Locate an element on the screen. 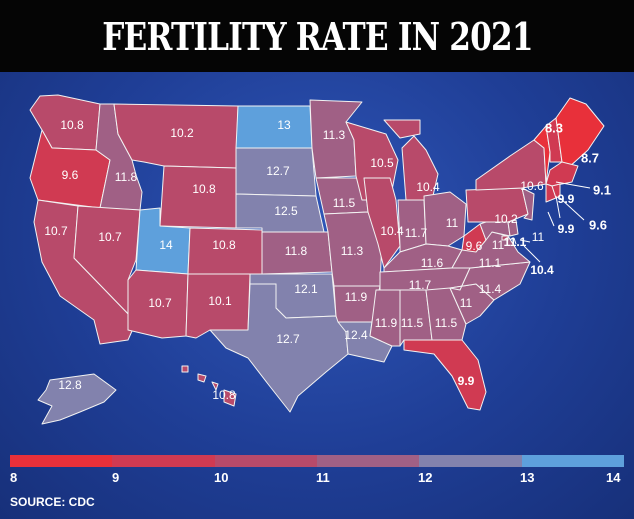 The width and height of the screenshot is (634, 519). label-wy: 10.8 is located at coordinates (204, 189).